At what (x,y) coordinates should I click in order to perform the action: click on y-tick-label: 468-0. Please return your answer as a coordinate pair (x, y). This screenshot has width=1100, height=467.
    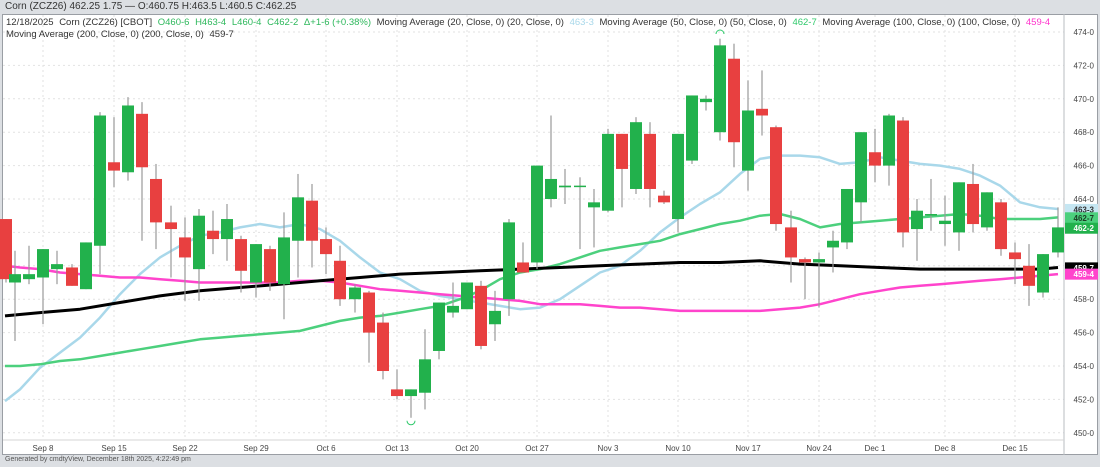
    Looking at the image, I should click on (1084, 132).